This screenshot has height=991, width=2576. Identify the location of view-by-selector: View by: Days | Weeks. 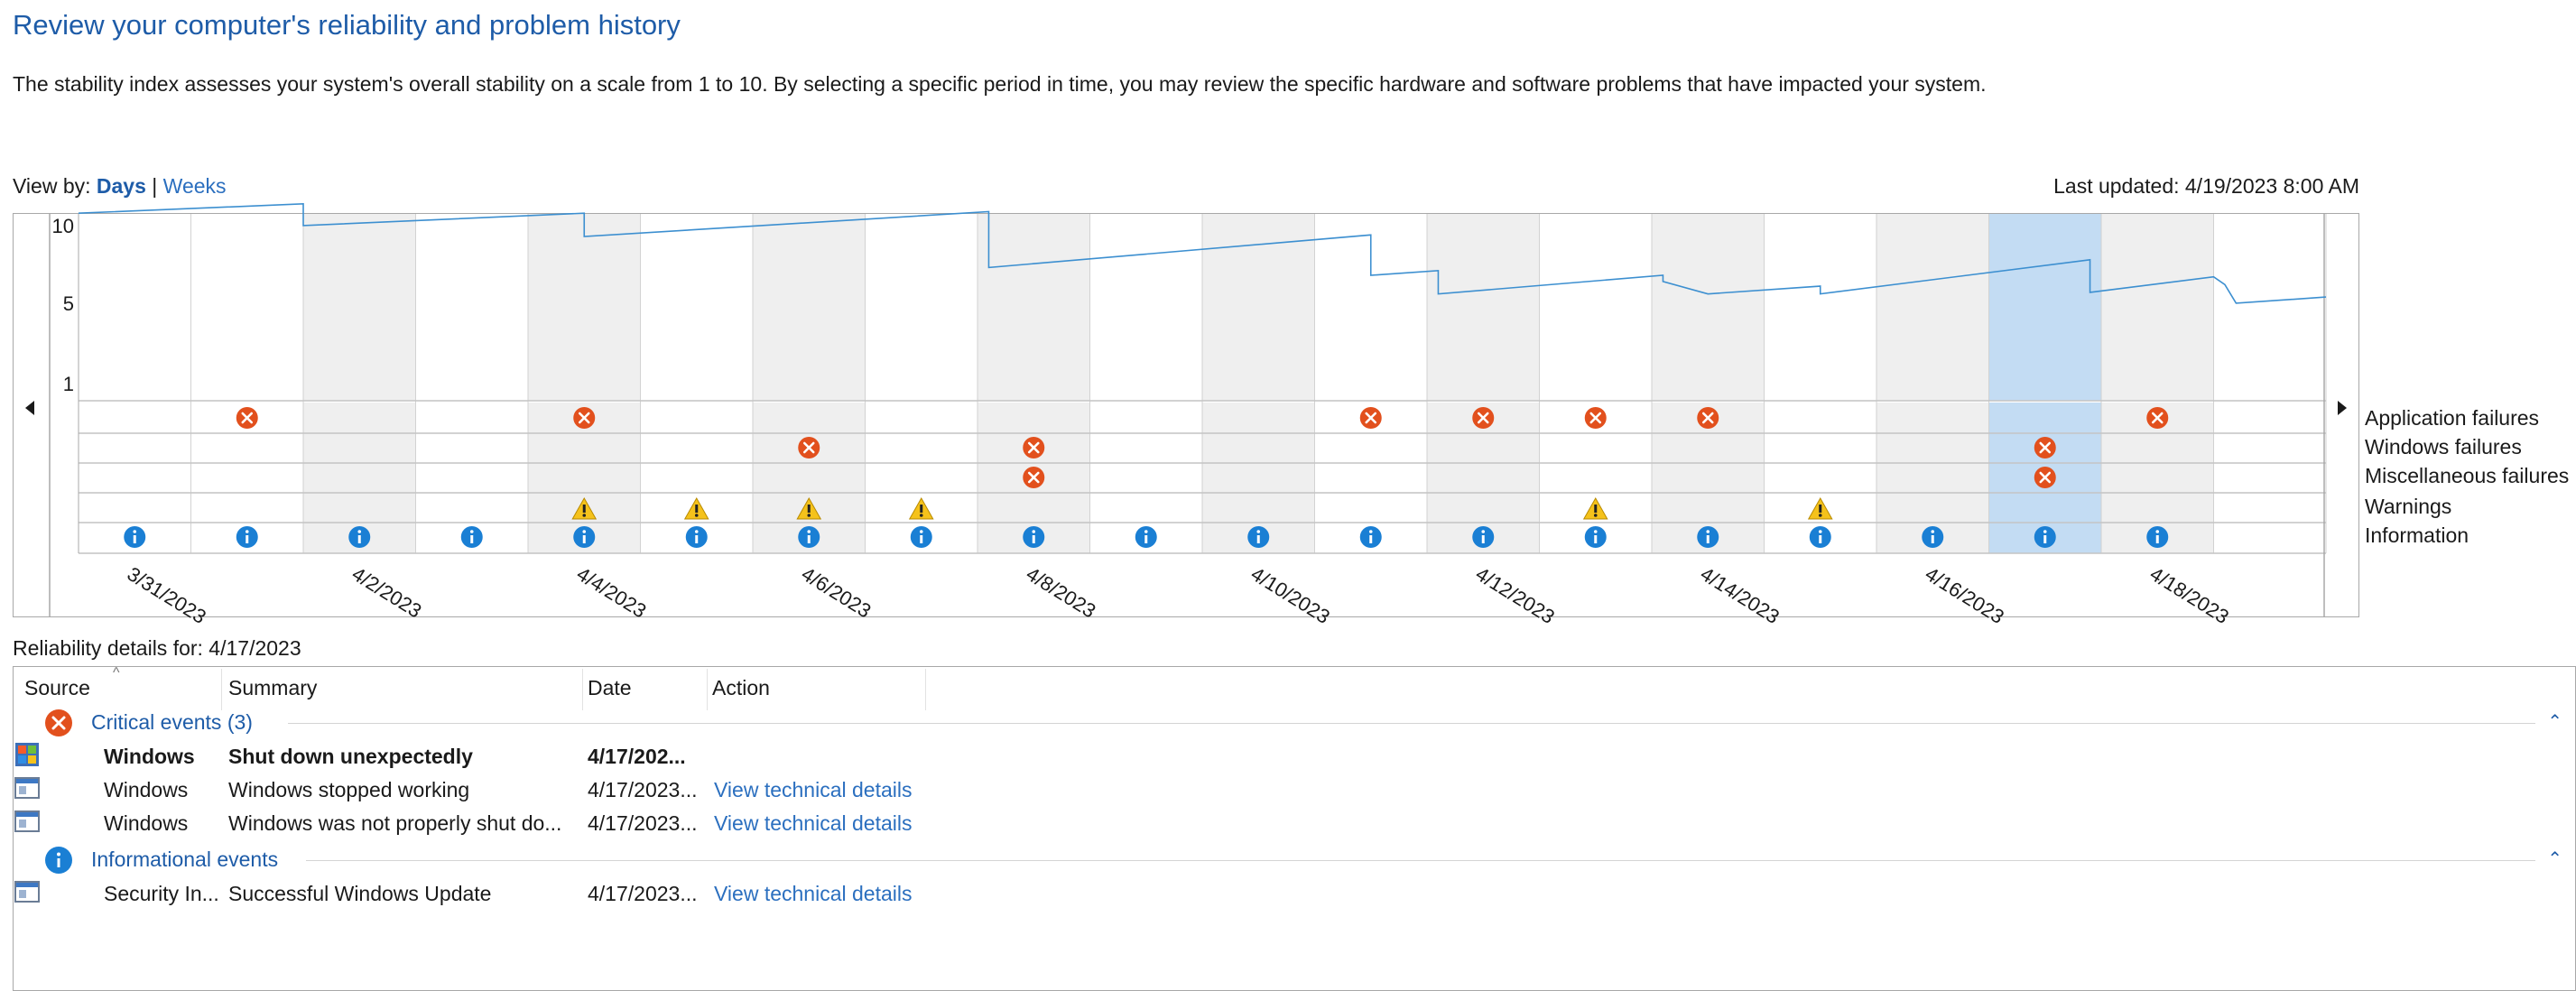
(120, 186).